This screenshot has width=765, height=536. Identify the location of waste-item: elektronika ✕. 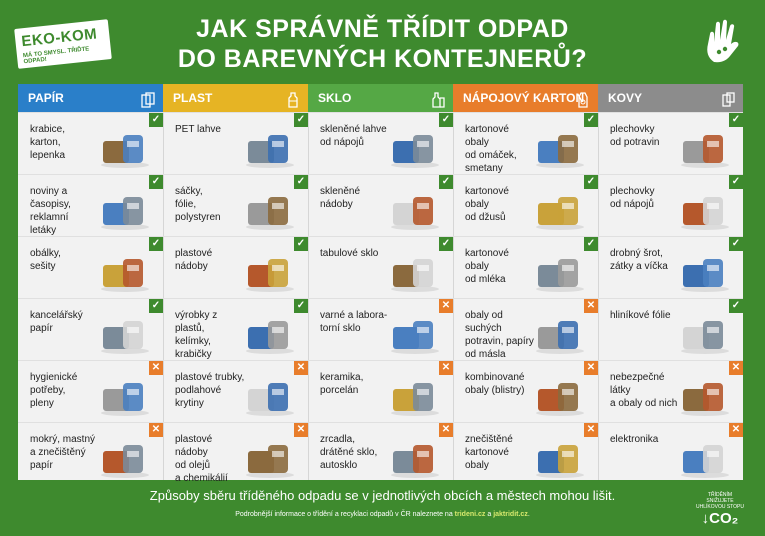
(670, 453).